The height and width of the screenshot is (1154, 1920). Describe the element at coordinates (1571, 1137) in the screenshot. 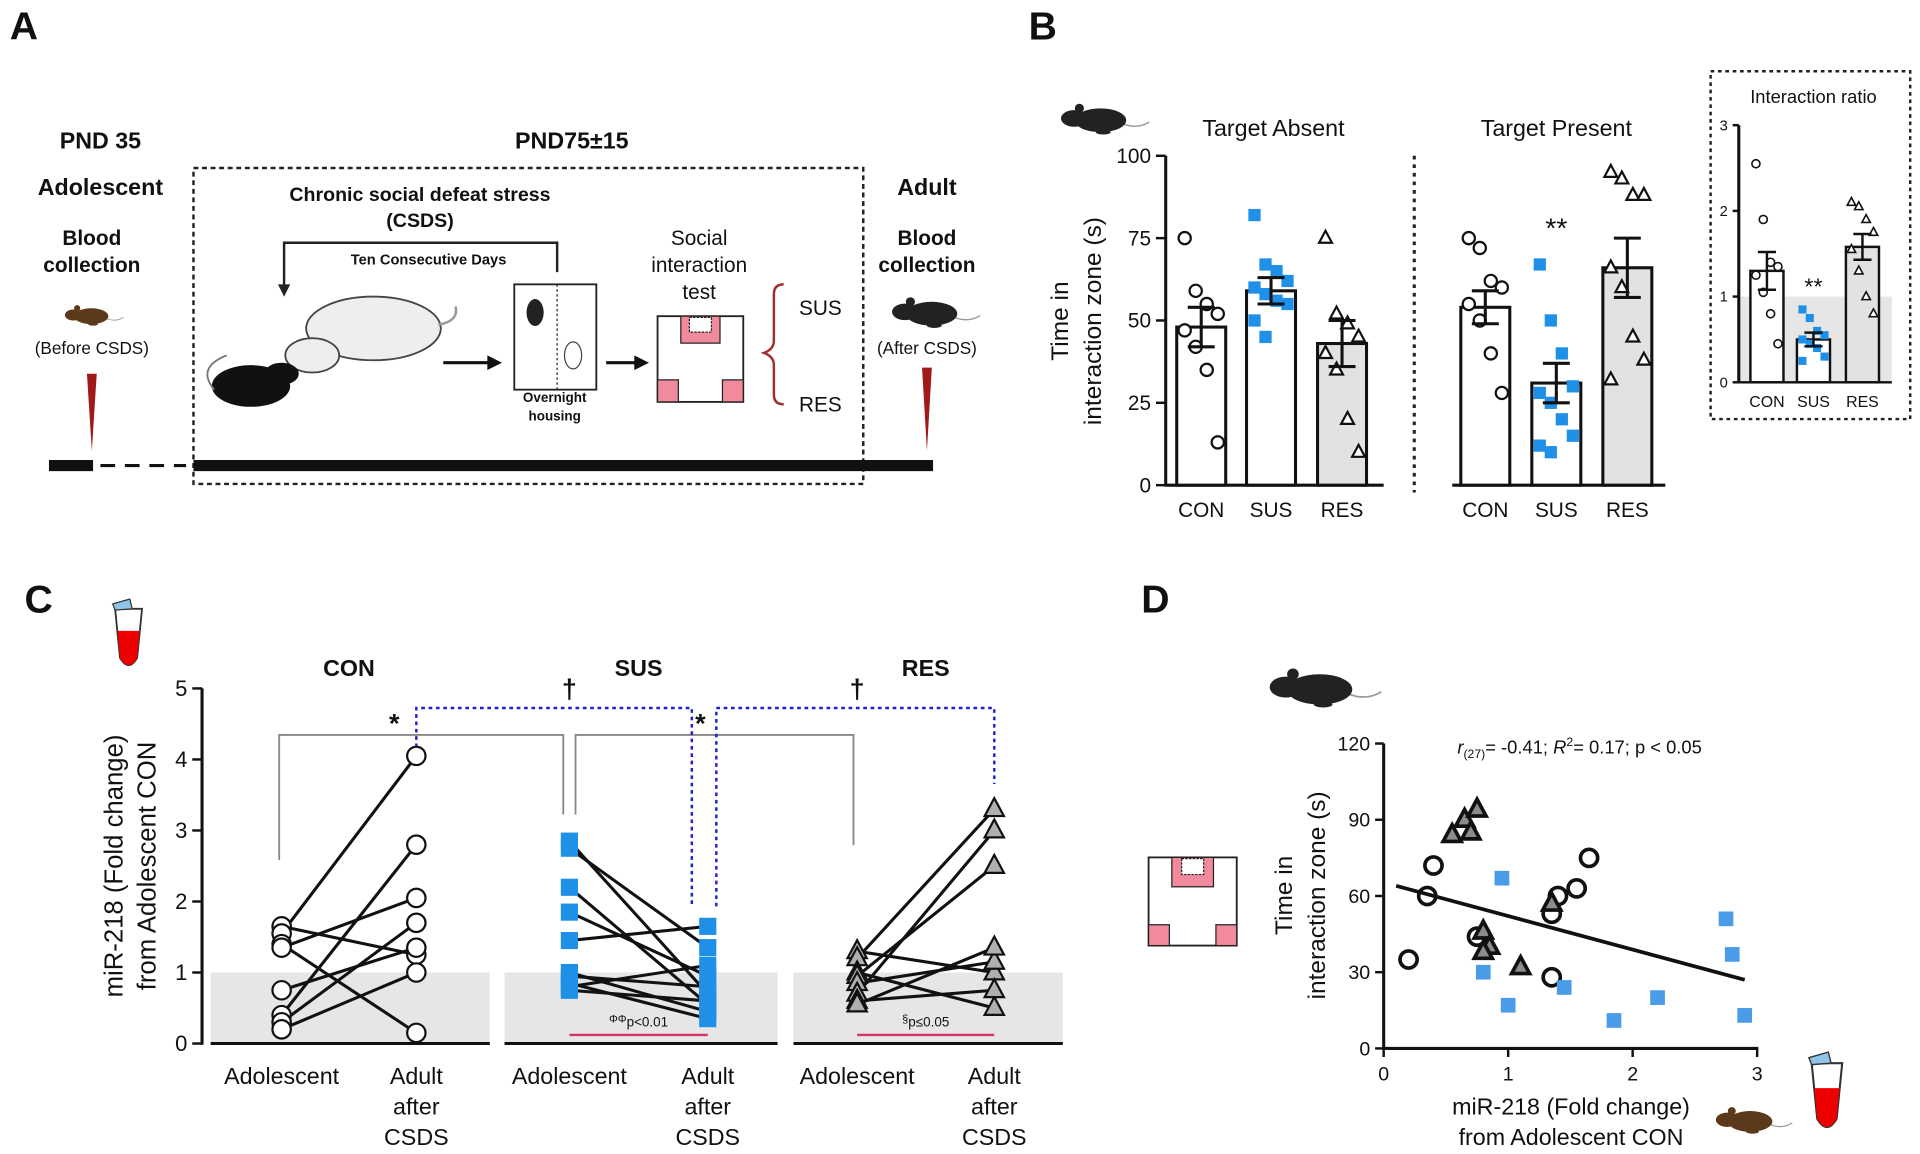

I see `x-axis-label: from Adolescent CON` at that location.